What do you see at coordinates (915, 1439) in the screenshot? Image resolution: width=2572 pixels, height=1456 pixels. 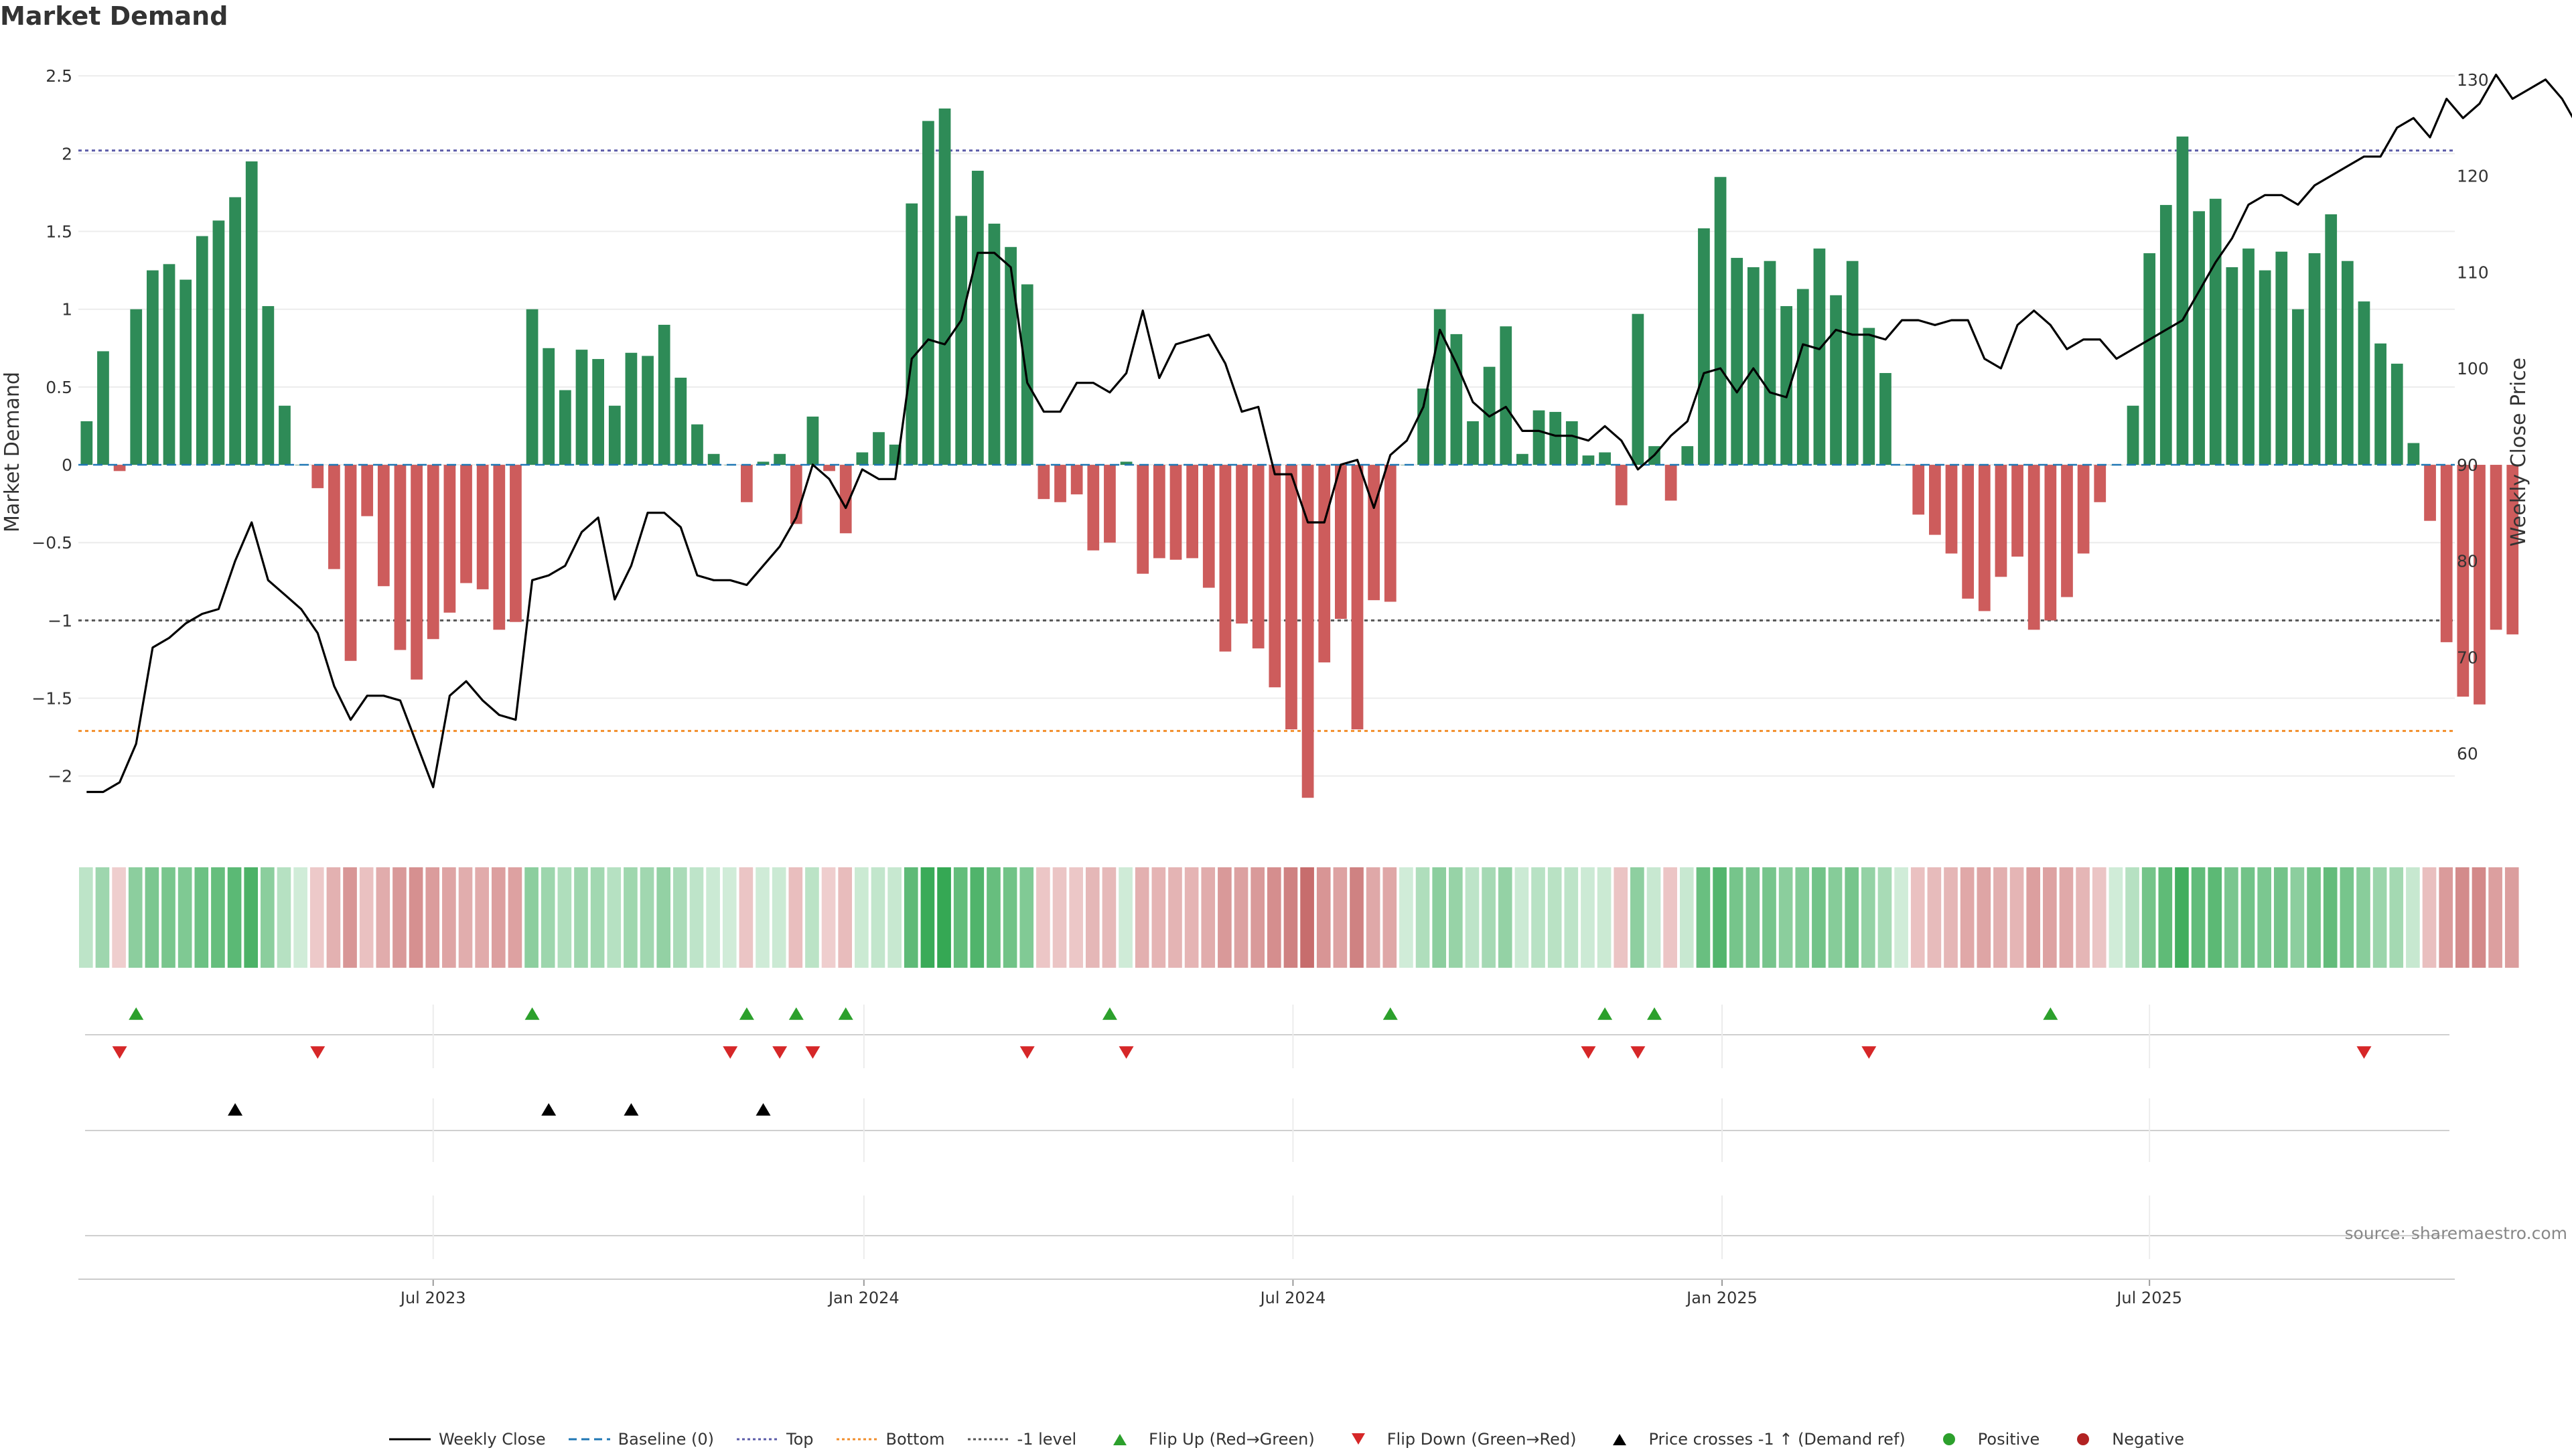 I see `legend-label: Bottom` at bounding box center [915, 1439].